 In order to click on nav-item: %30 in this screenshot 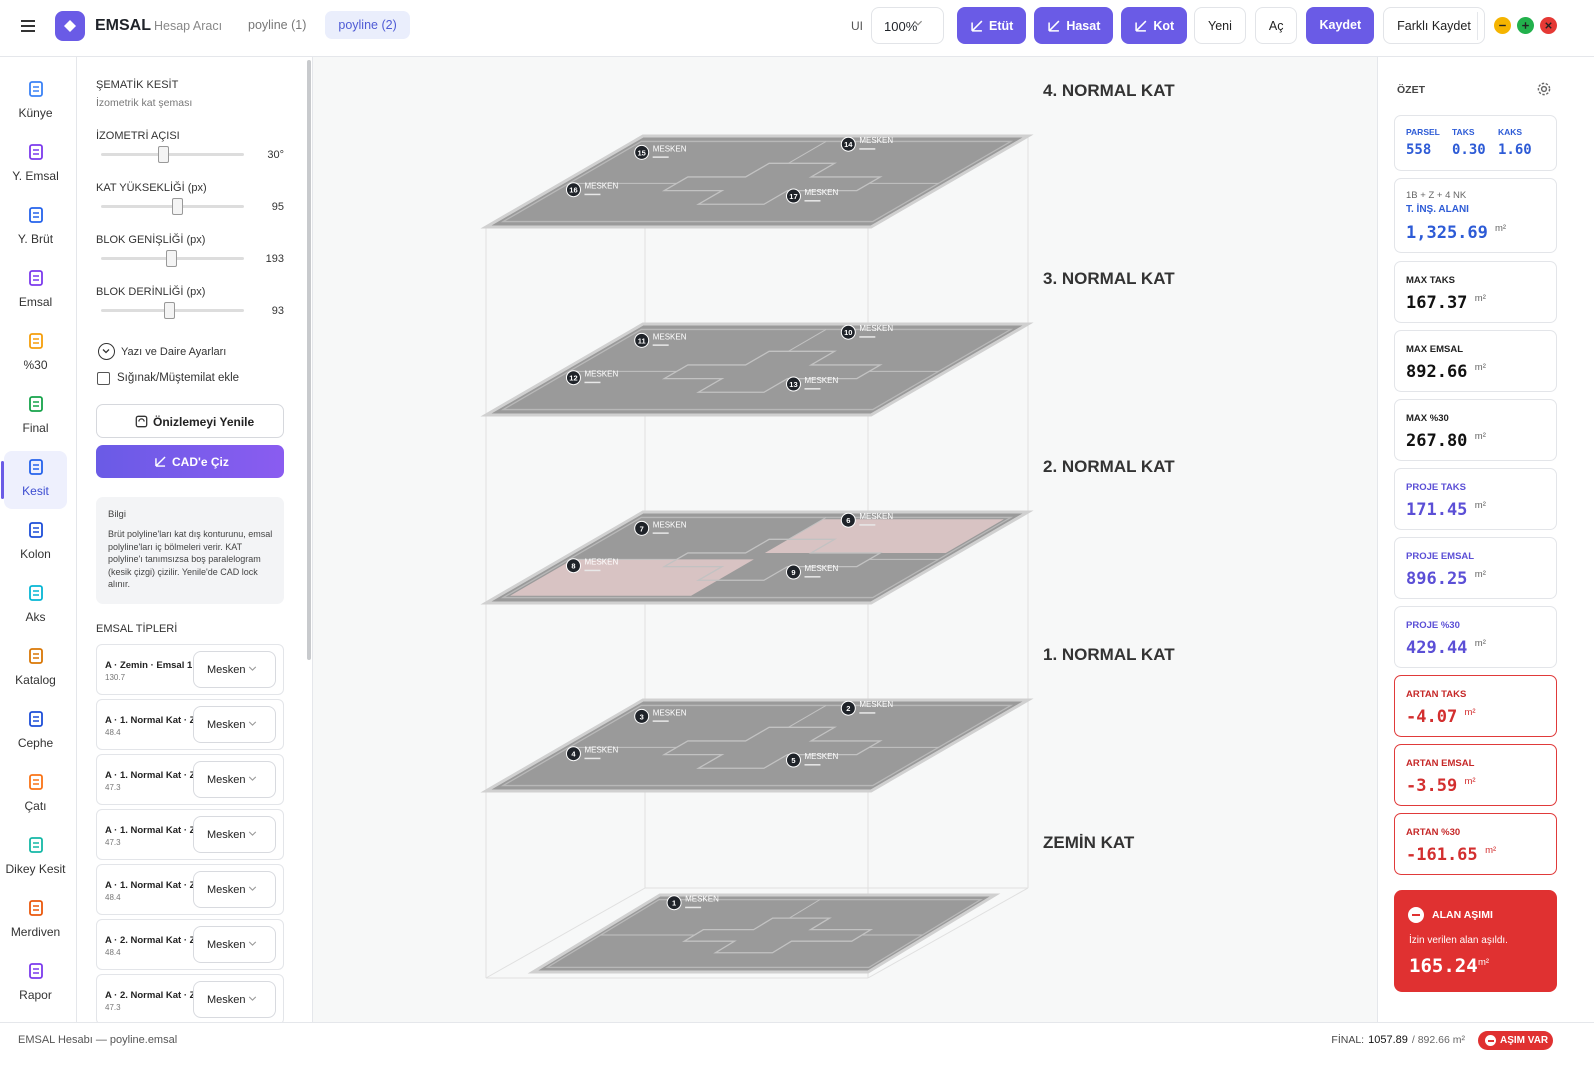, I will do `click(35, 354)`.